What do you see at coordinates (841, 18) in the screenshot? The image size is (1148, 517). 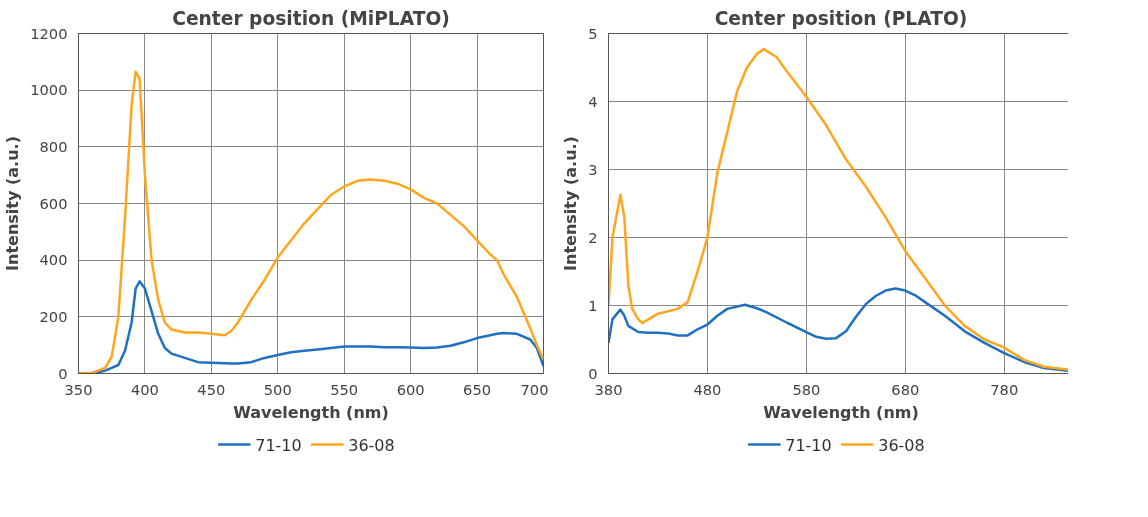 I see `chart-title: Center position (PLATO)` at bounding box center [841, 18].